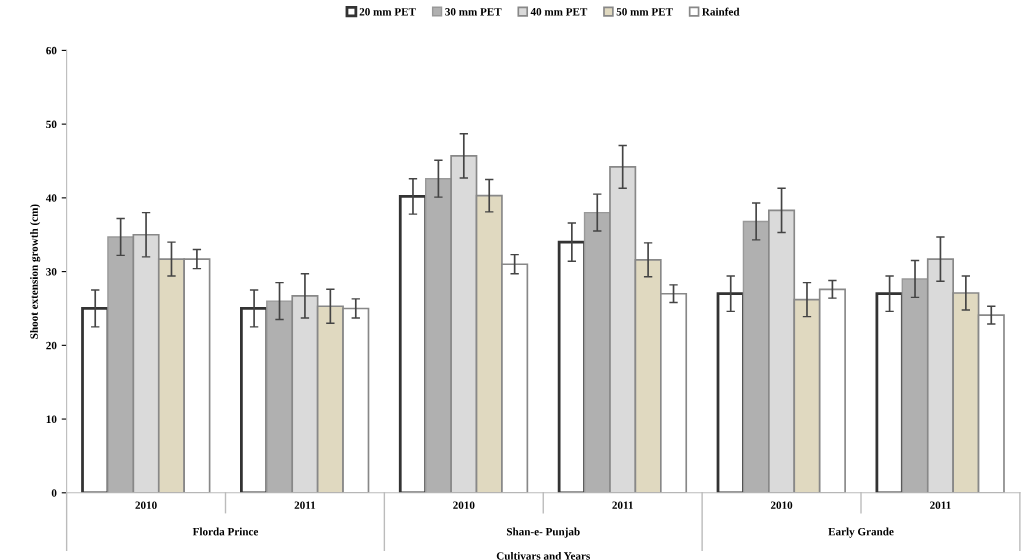 Image resolution: width=1025 pixels, height=560 pixels. Describe the element at coordinates (559, 12) in the screenshot. I see `legend-label: 40 mm PET` at that location.